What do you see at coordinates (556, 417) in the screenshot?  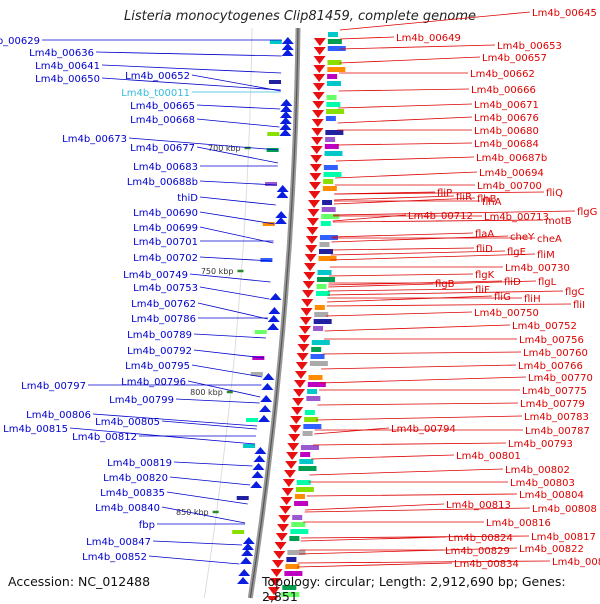 I see `right-gene-label: Lm4b_00783` at bounding box center [556, 417].